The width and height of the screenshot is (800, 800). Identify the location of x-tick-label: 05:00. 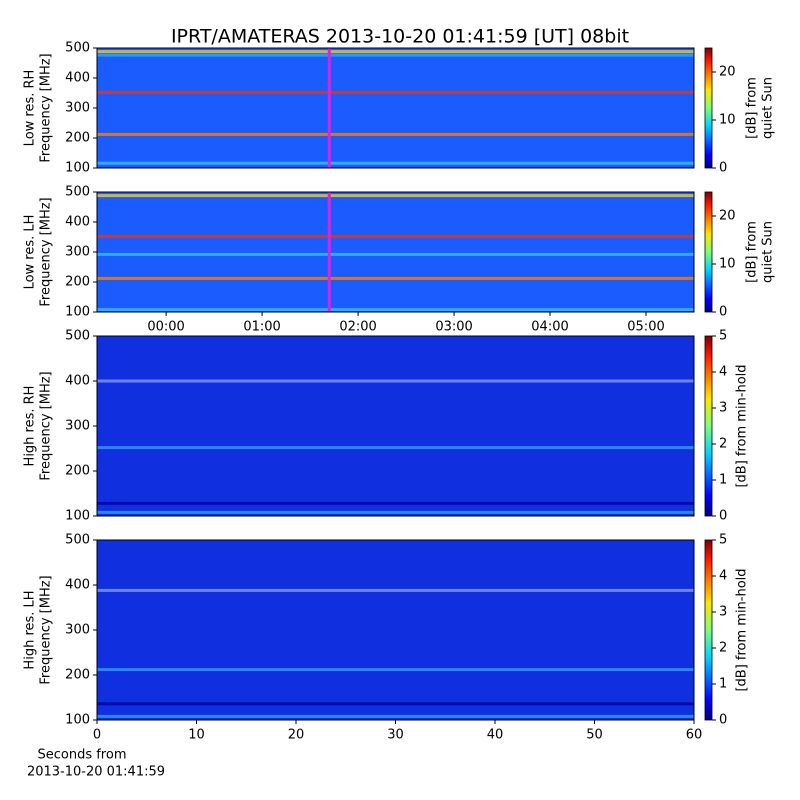
(645, 327).